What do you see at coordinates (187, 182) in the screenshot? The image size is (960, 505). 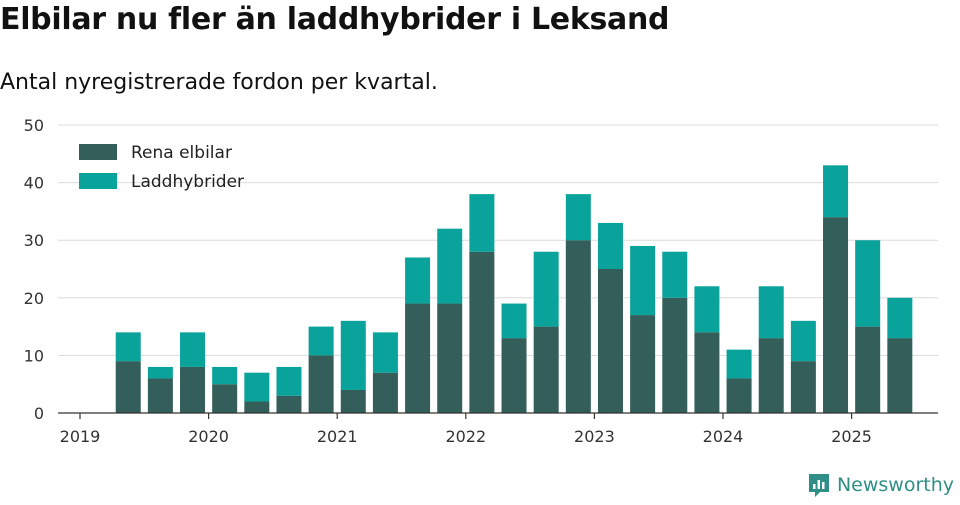 I see `legend-label: Laddhybrider` at bounding box center [187, 182].